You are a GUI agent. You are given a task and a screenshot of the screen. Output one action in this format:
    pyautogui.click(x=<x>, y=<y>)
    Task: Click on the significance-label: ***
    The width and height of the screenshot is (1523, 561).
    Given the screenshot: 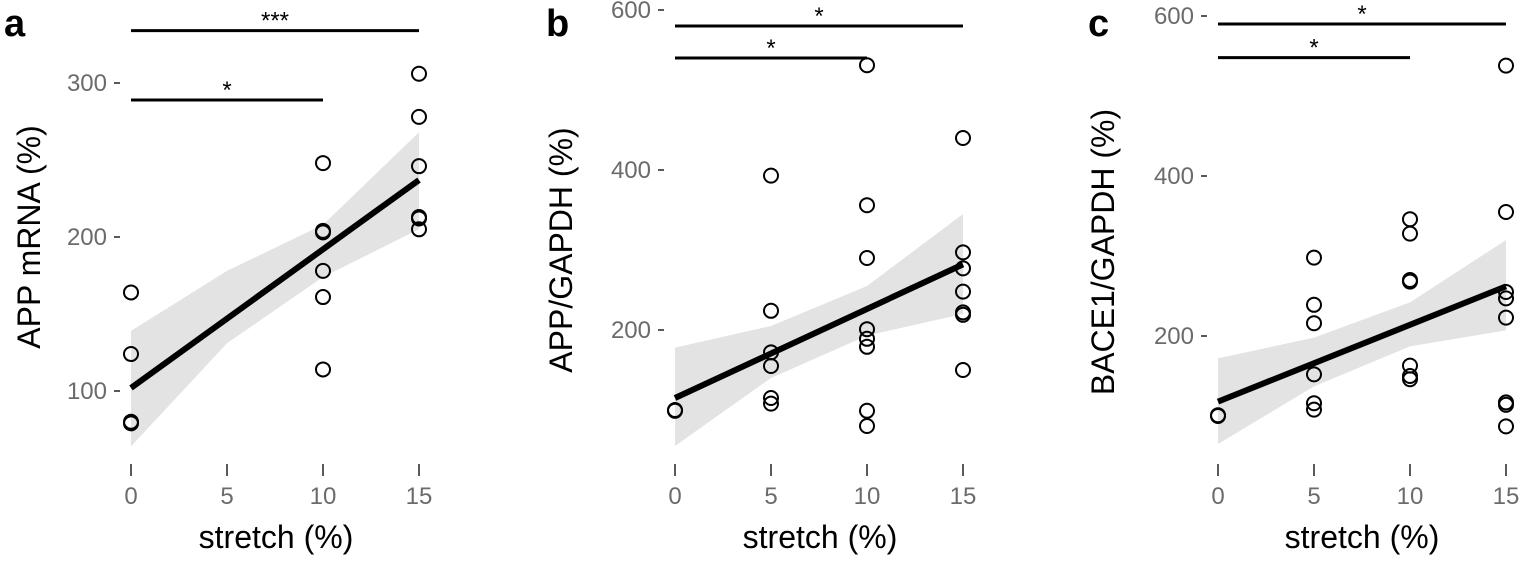 What is the action you would take?
    pyautogui.click(x=275, y=21)
    